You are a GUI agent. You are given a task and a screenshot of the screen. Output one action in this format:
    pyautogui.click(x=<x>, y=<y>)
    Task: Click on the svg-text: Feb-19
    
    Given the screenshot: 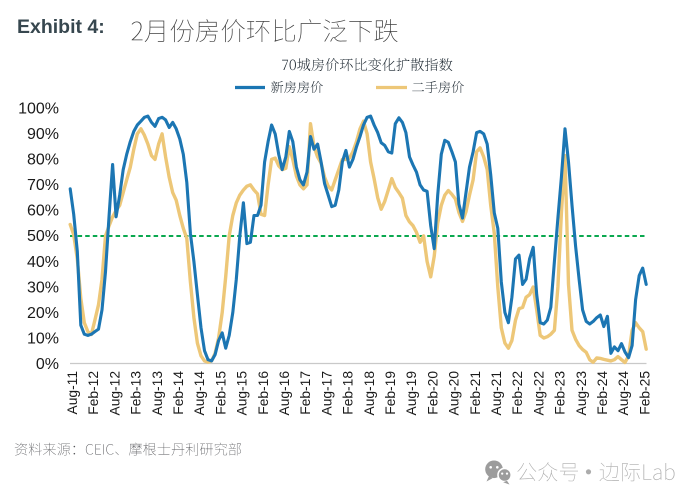 What is the action you would take?
    pyautogui.click(x=390, y=393)
    